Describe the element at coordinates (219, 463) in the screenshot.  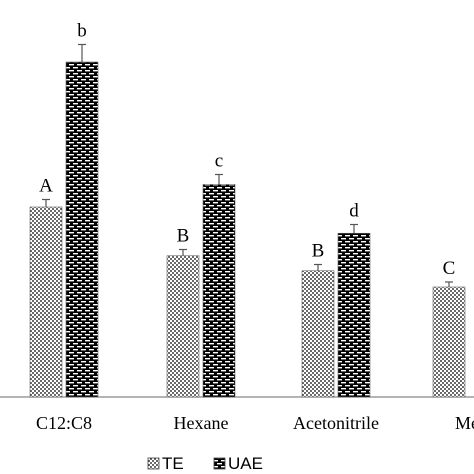
I see `legend-swatch-uae` at that location.